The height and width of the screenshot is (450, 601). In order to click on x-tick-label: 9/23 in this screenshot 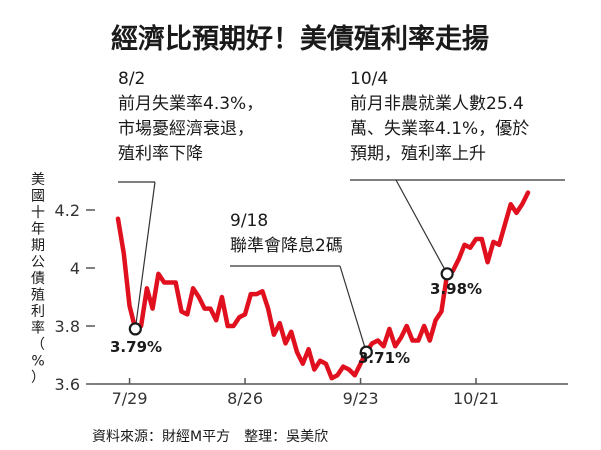, I will do `click(361, 398)`.